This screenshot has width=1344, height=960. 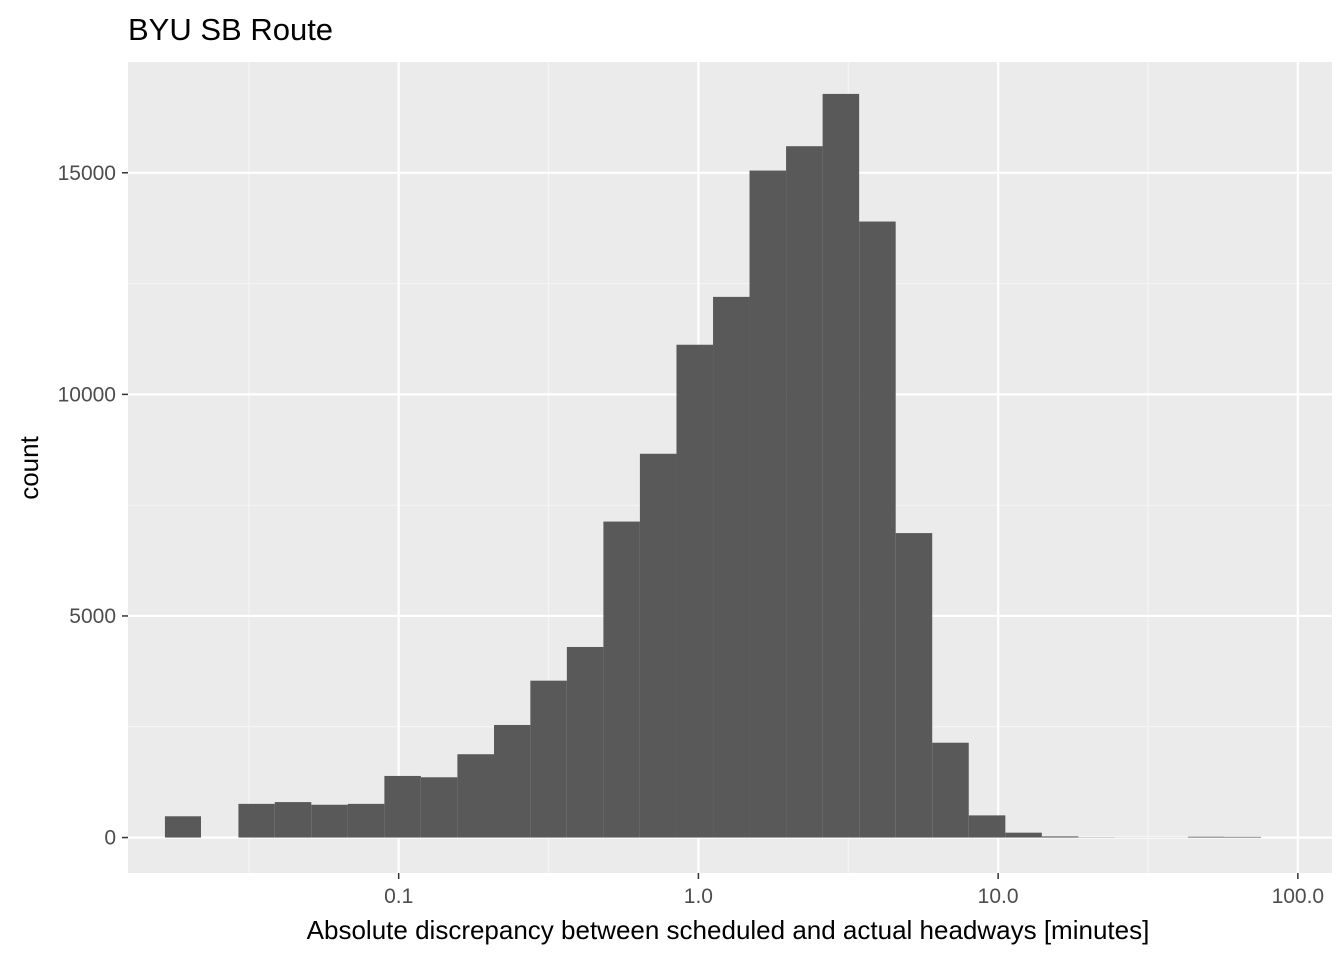 I want to click on y-tick-label: 0, so click(x=110, y=838).